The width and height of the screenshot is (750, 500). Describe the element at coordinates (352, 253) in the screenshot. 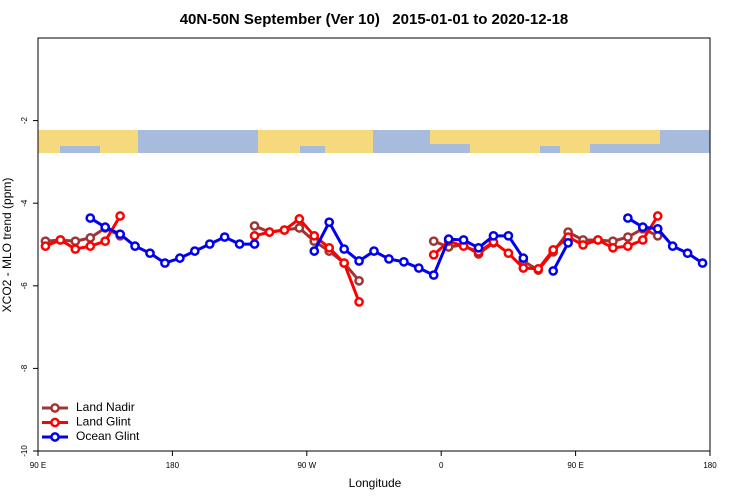

I see `series-line` at that location.